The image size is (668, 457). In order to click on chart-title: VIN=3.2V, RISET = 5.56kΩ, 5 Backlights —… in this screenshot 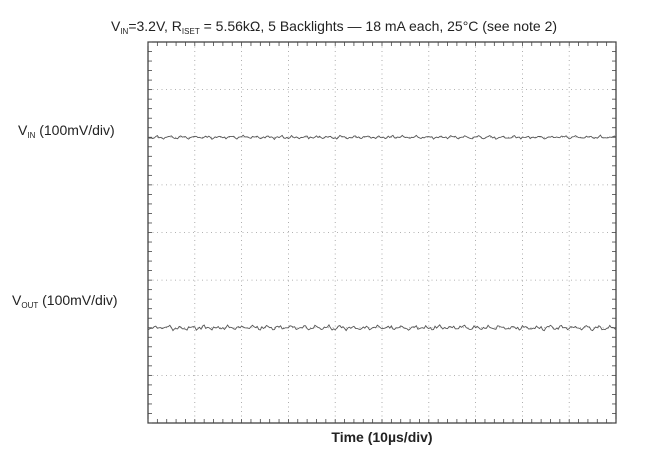, I will do `click(334, 27)`.